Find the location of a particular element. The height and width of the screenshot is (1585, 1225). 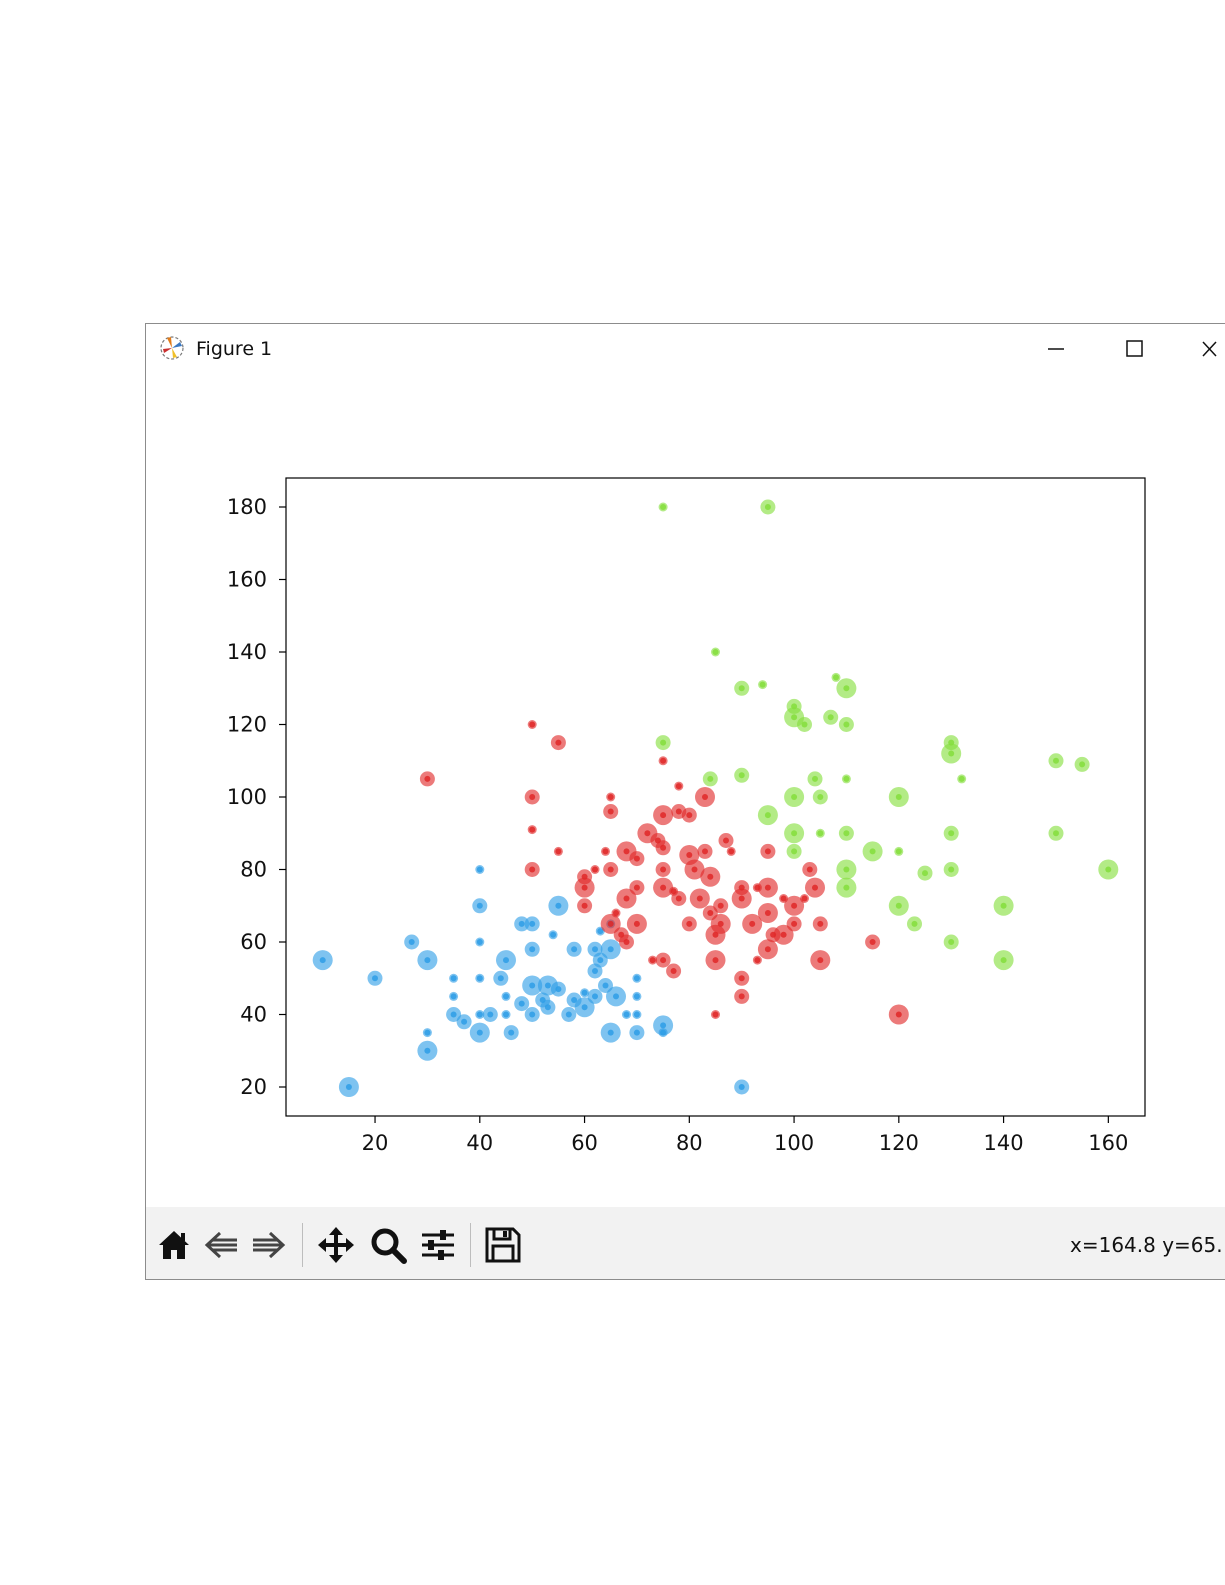

minimize-button is located at coordinates (1056, 349).